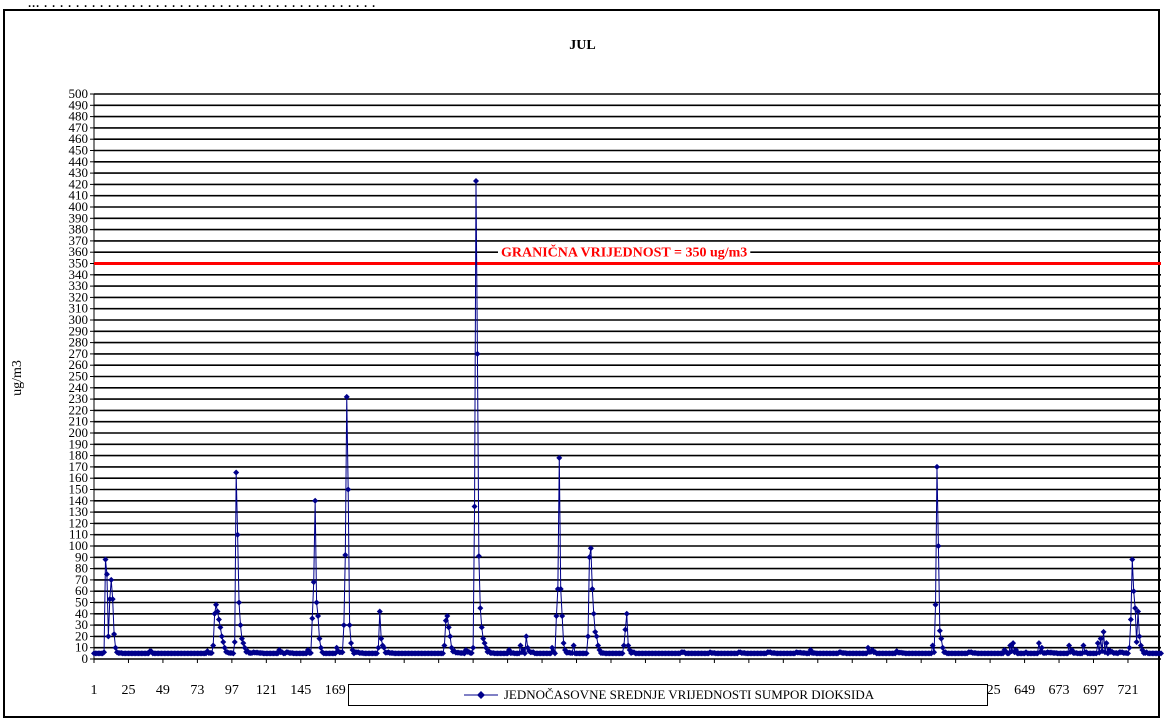 This screenshot has height=718, width=1165. I want to click on x-tick-label: 673, so click(1059, 690).